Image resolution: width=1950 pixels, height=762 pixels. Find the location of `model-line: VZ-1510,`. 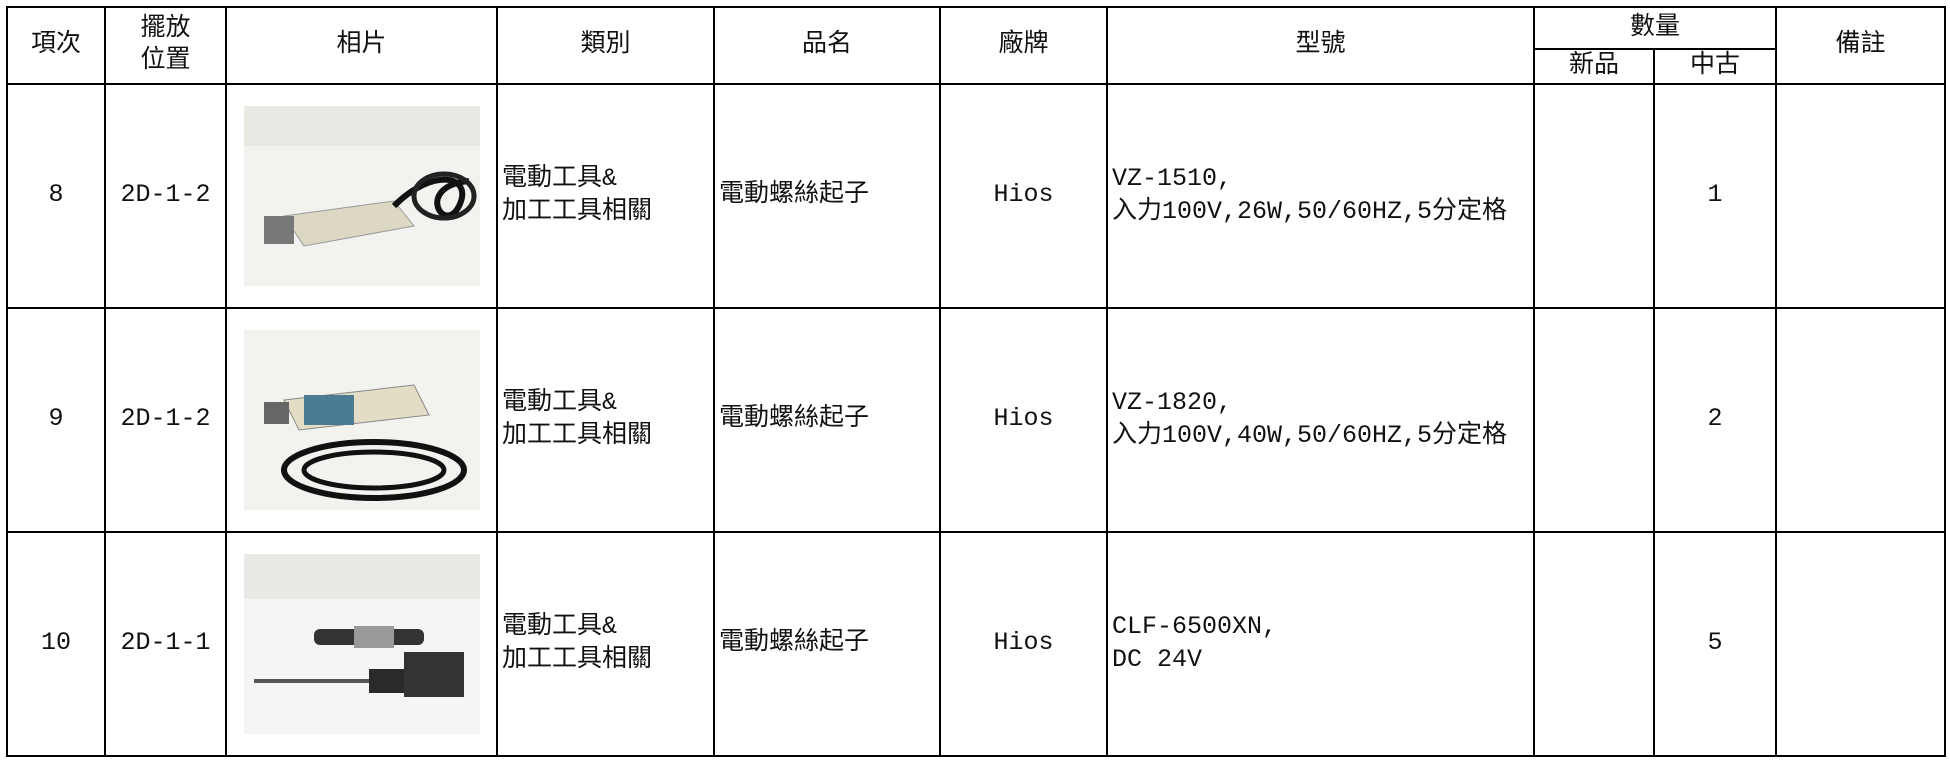

model-line: VZ-1510, is located at coordinates (1172, 178).